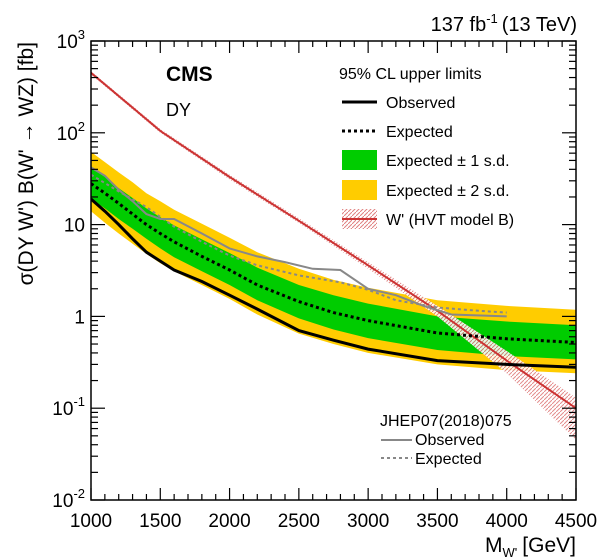 This screenshot has width=610, height=560. What do you see at coordinates (420, 103) in the screenshot?
I see `legend-observed-label: Observed` at bounding box center [420, 103].